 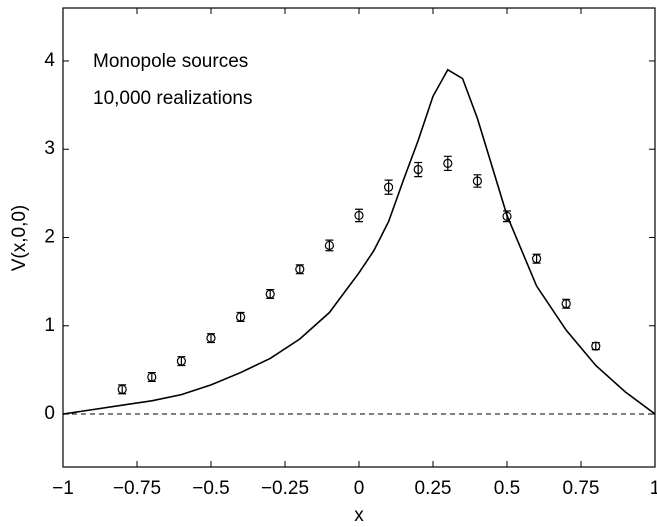 I want to click on annotation: 10,000 realizations, so click(x=173, y=98).